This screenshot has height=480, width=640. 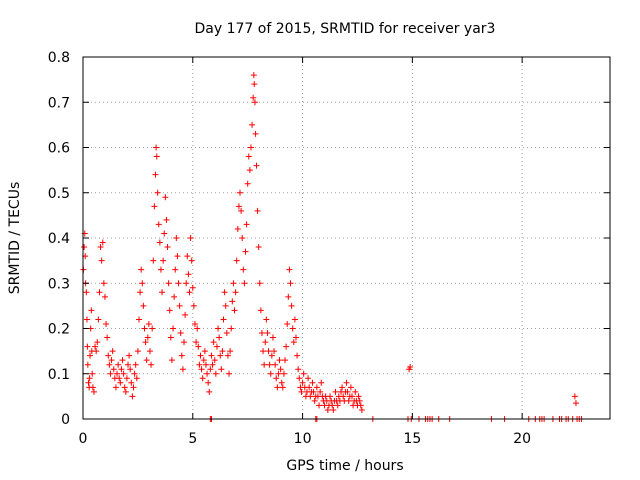 What do you see at coordinates (59, 149) in the screenshot?
I see `y-tick-label: 0.6` at bounding box center [59, 149].